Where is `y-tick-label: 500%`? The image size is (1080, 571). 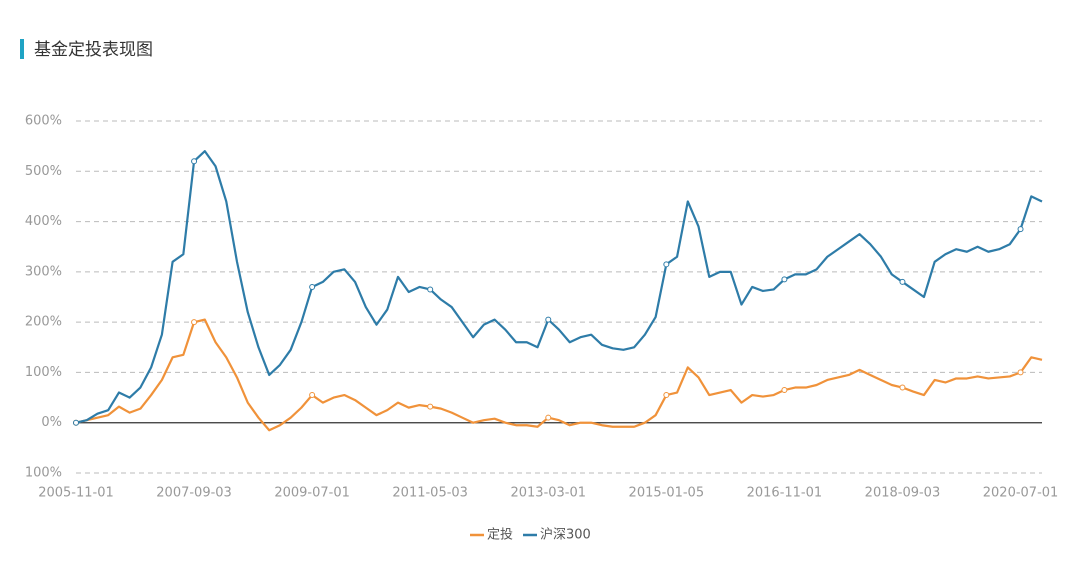 y-tick-label: 500% is located at coordinates (43, 171).